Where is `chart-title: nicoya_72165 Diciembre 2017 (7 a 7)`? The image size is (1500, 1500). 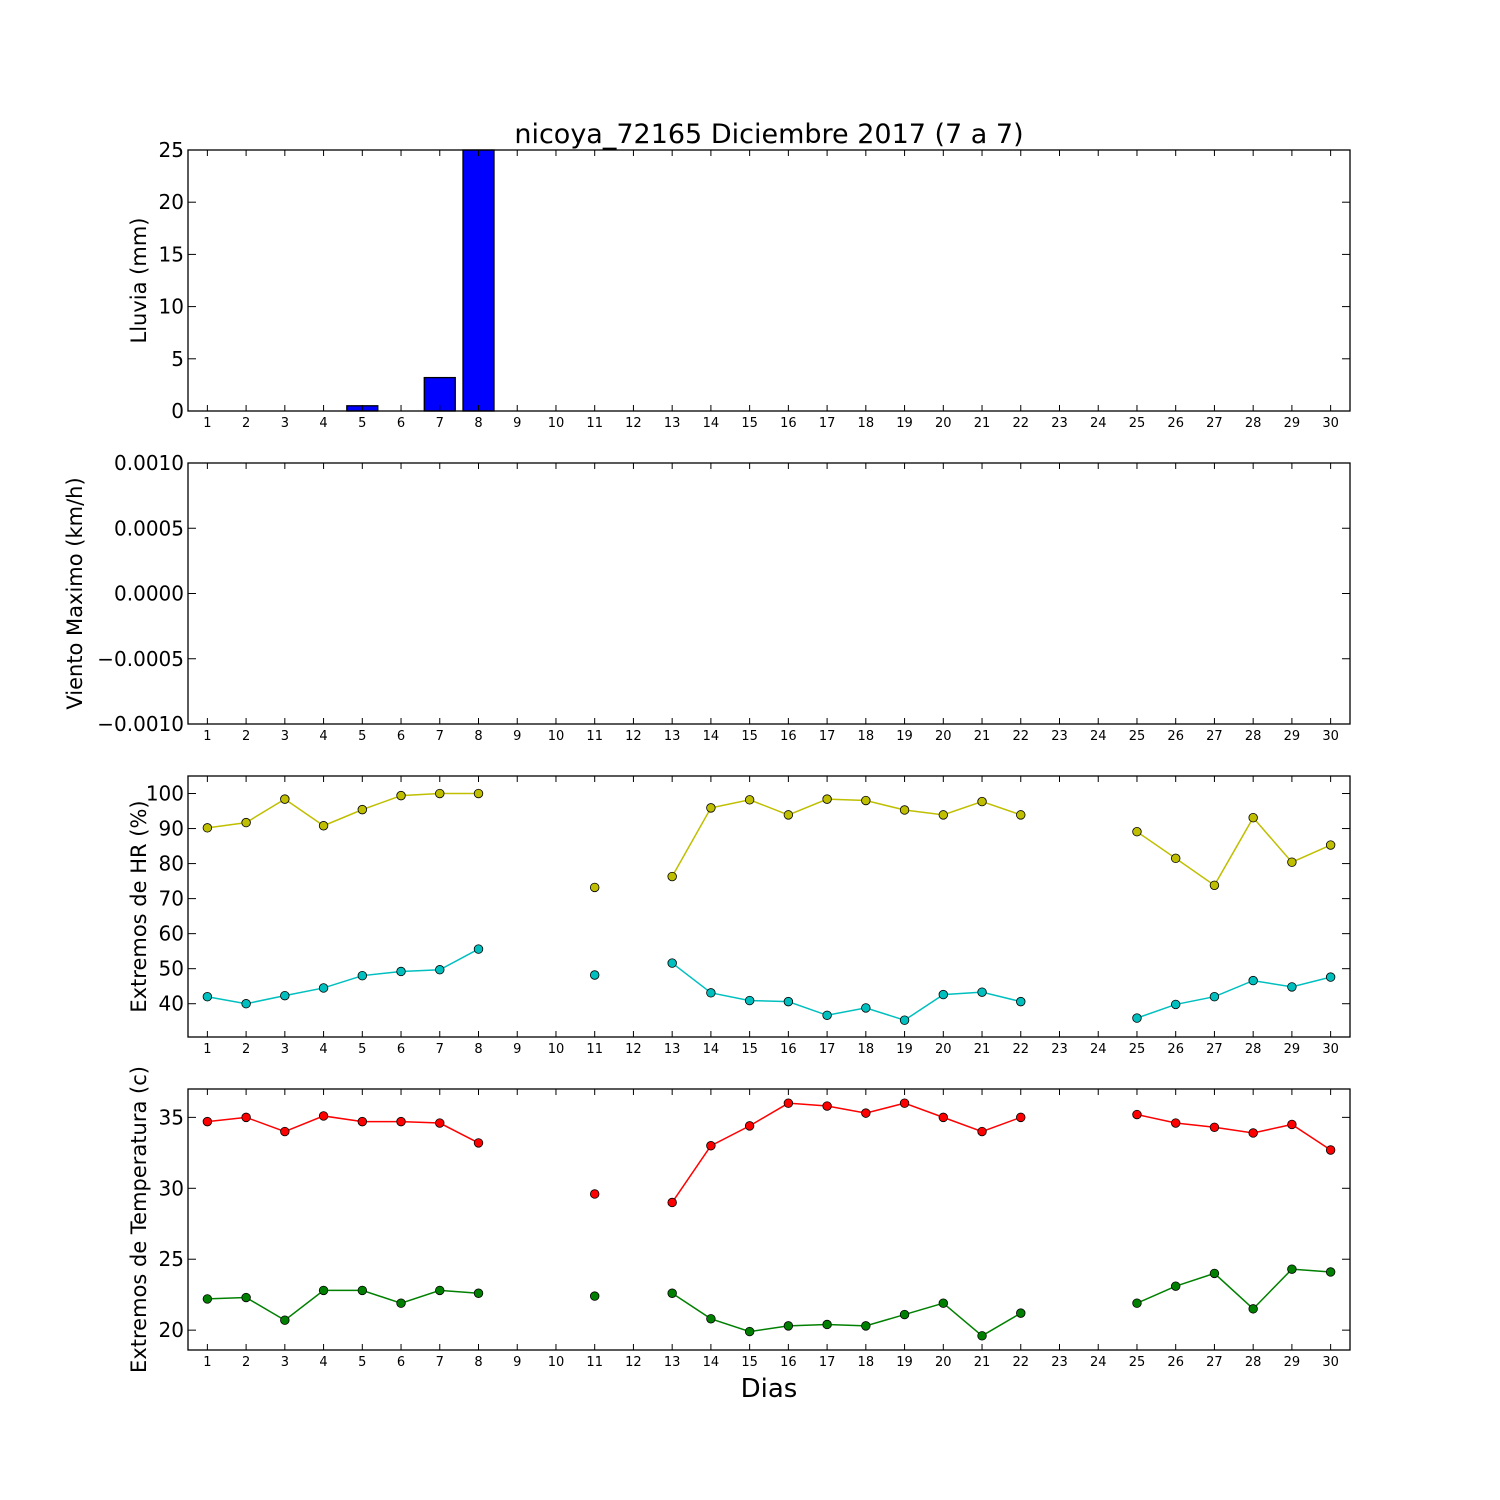
chart-title: nicoya_72165 Diciembre 2017 (7 a 7) is located at coordinates (768, 134).